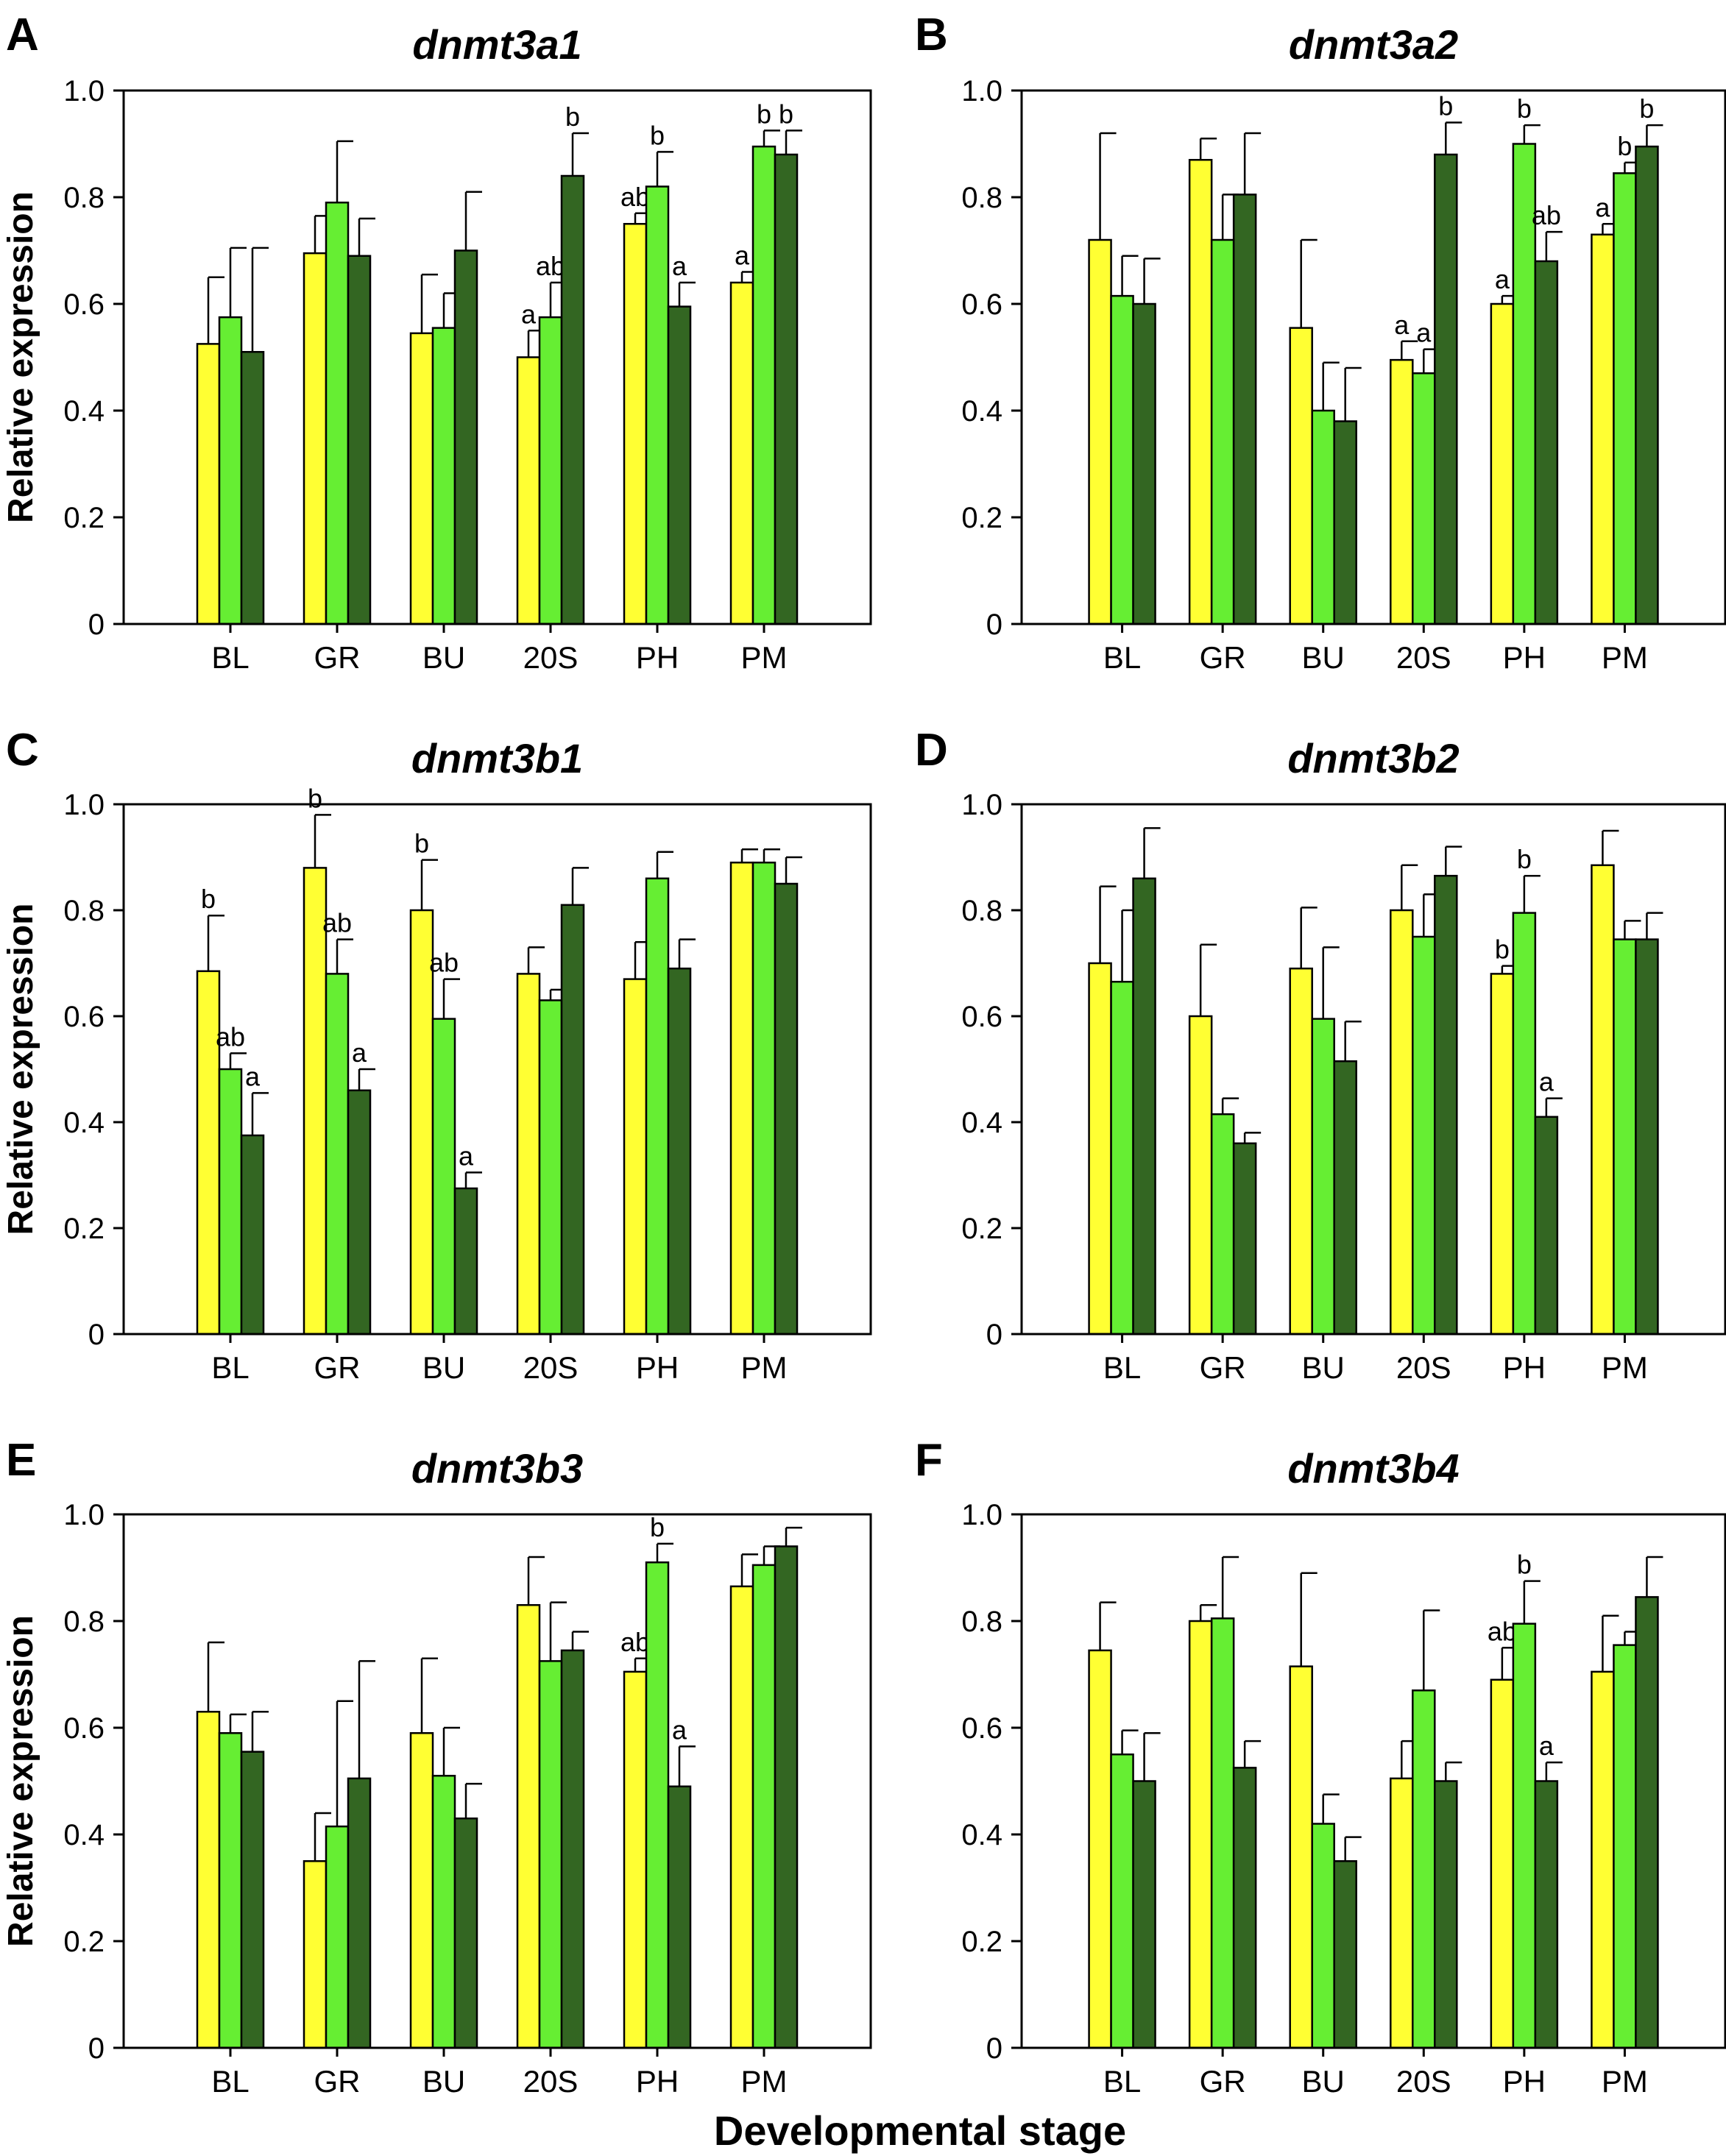  I want to click on panel-letter: F, so click(929, 1460).